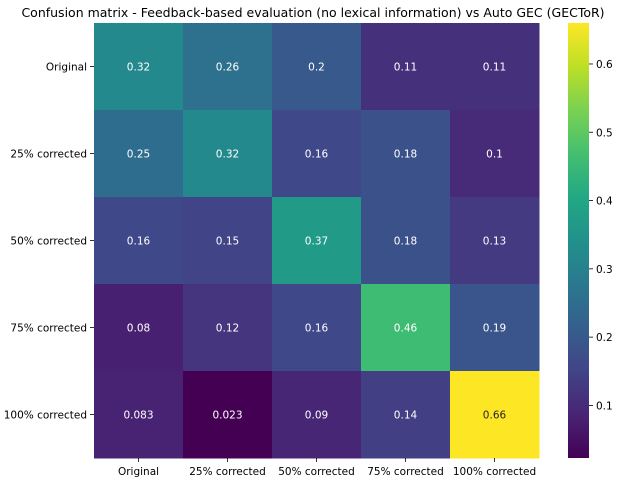  What do you see at coordinates (48, 329) in the screenshot?
I see `y-tick-label: 75% corrected` at bounding box center [48, 329].